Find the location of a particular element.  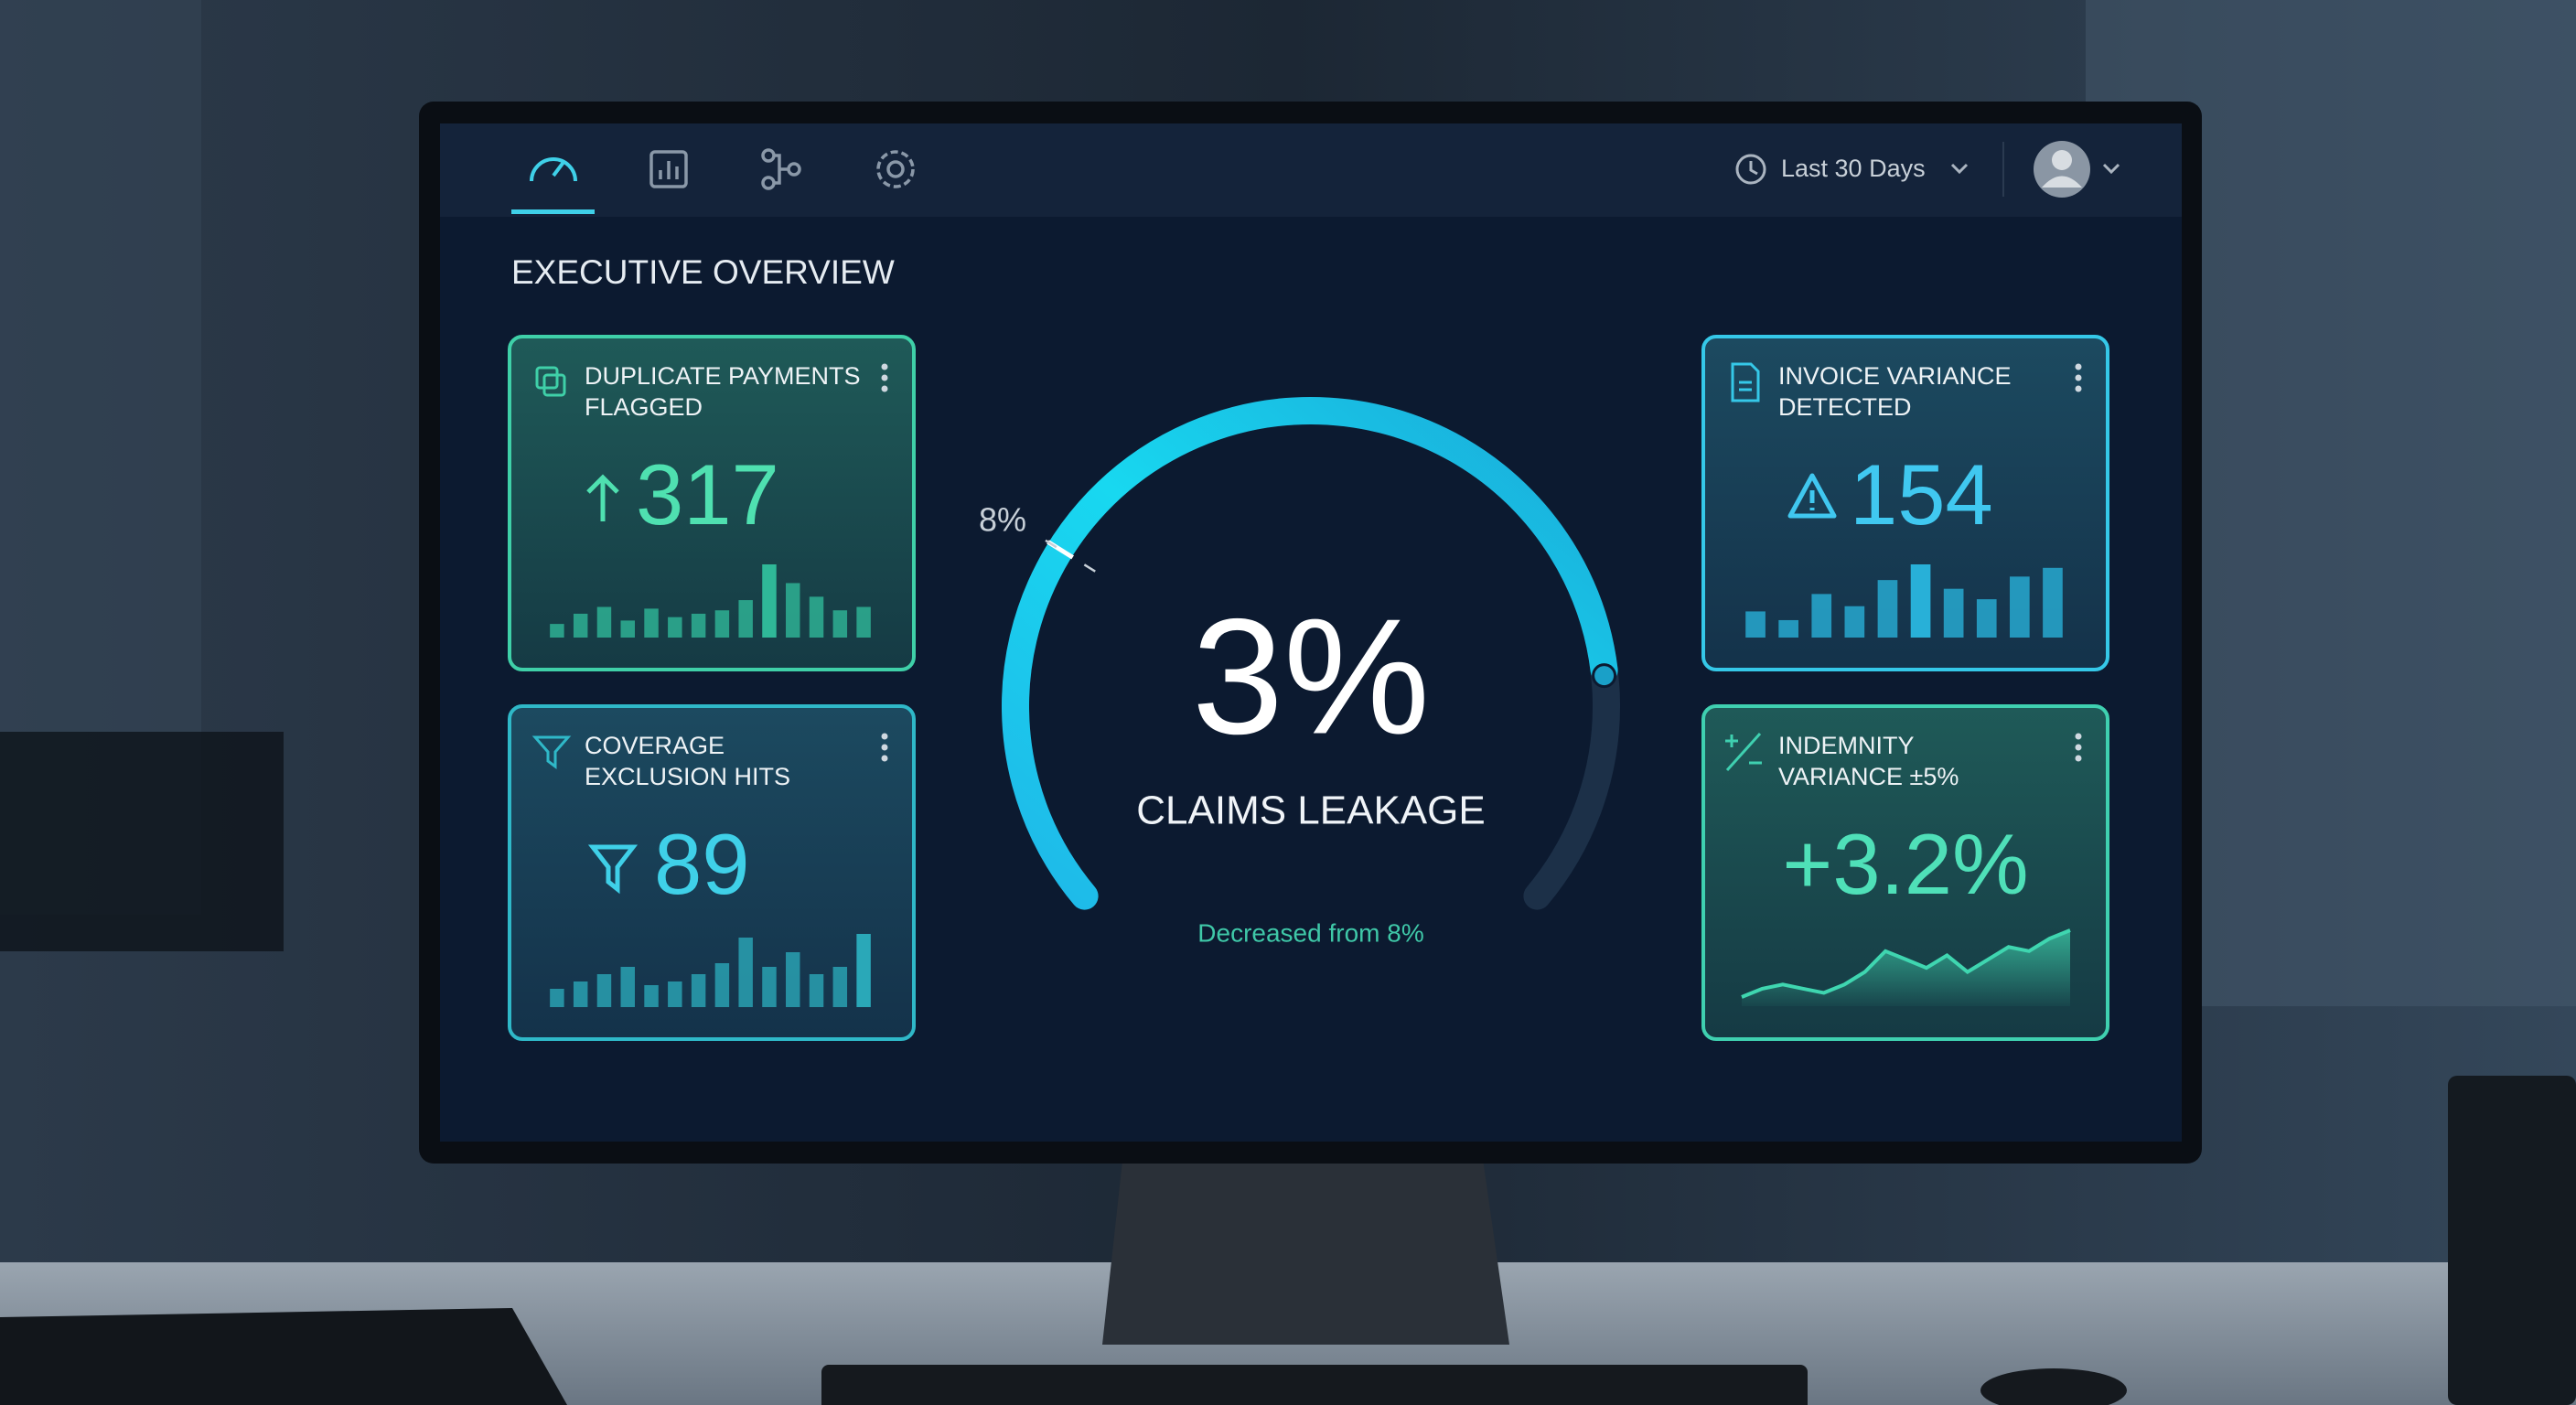

nav-reports is located at coordinates (669, 169).